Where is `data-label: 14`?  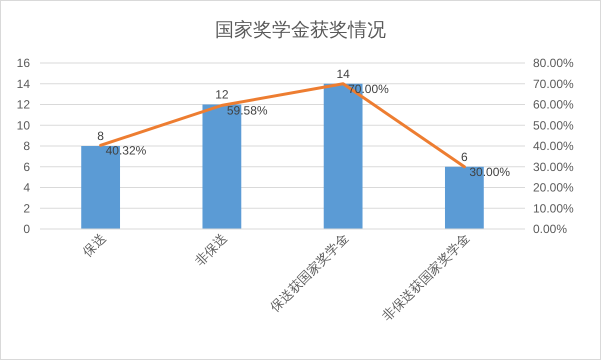
data-label: 14 is located at coordinates (343, 73).